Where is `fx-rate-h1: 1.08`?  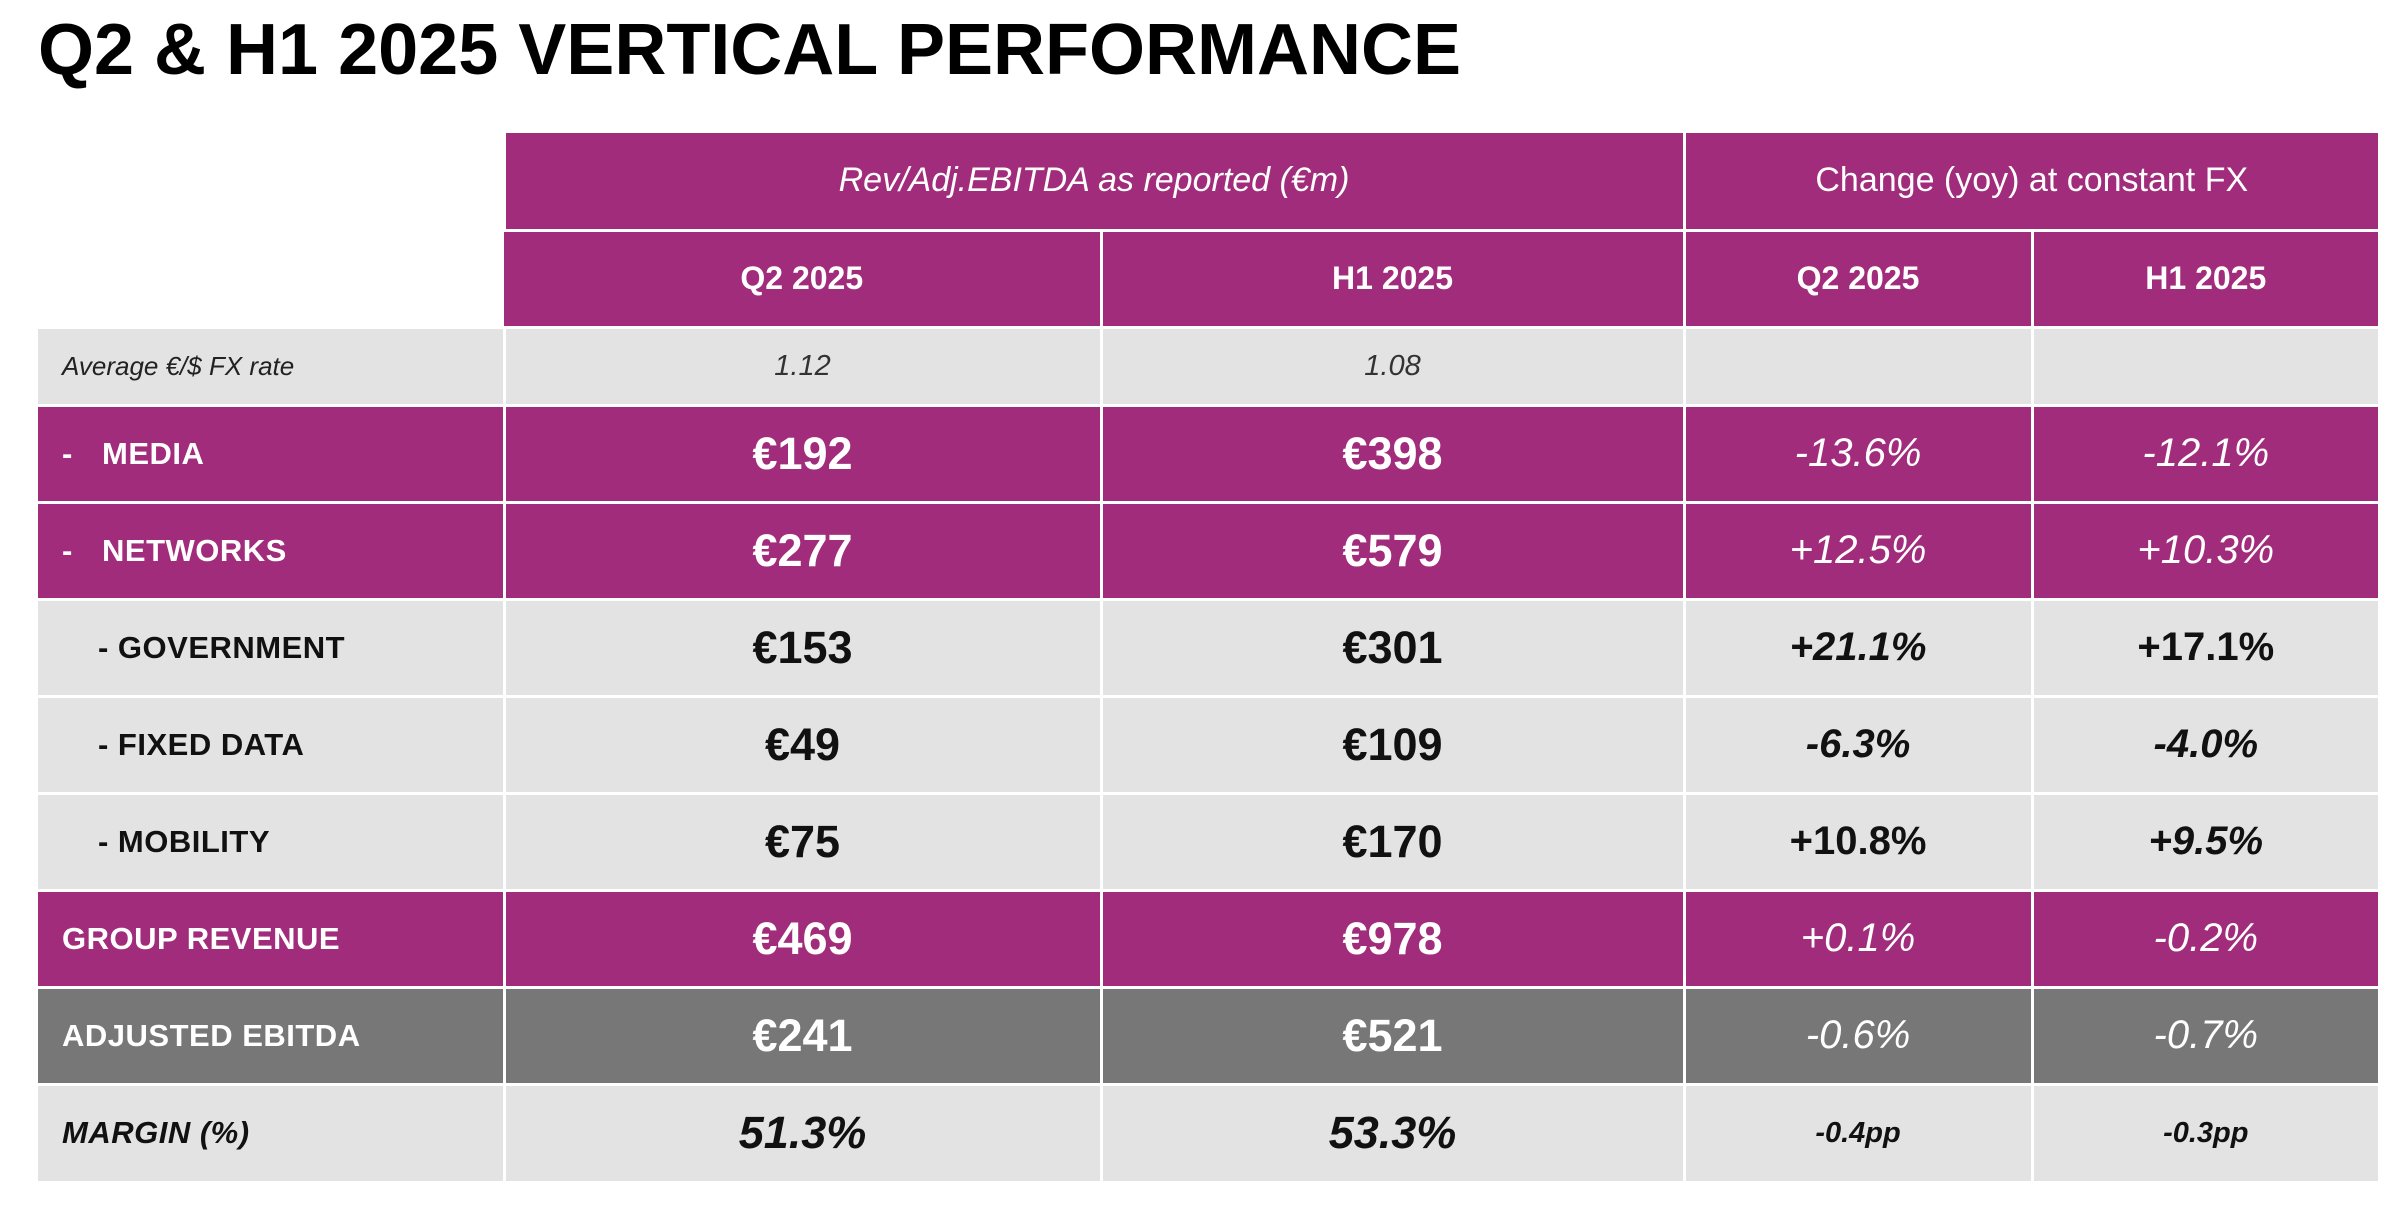 fx-rate-h1: 1.08 is located at coordinates (1392, 365).